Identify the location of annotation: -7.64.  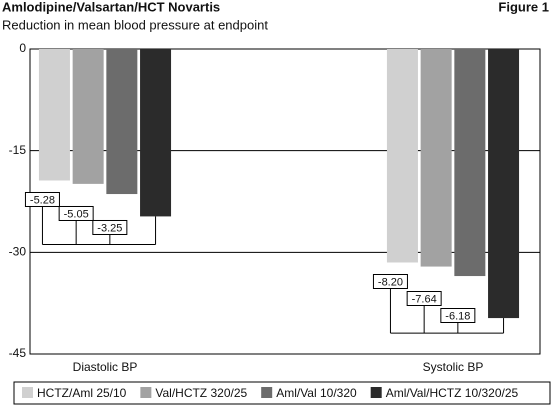
(424, 299).